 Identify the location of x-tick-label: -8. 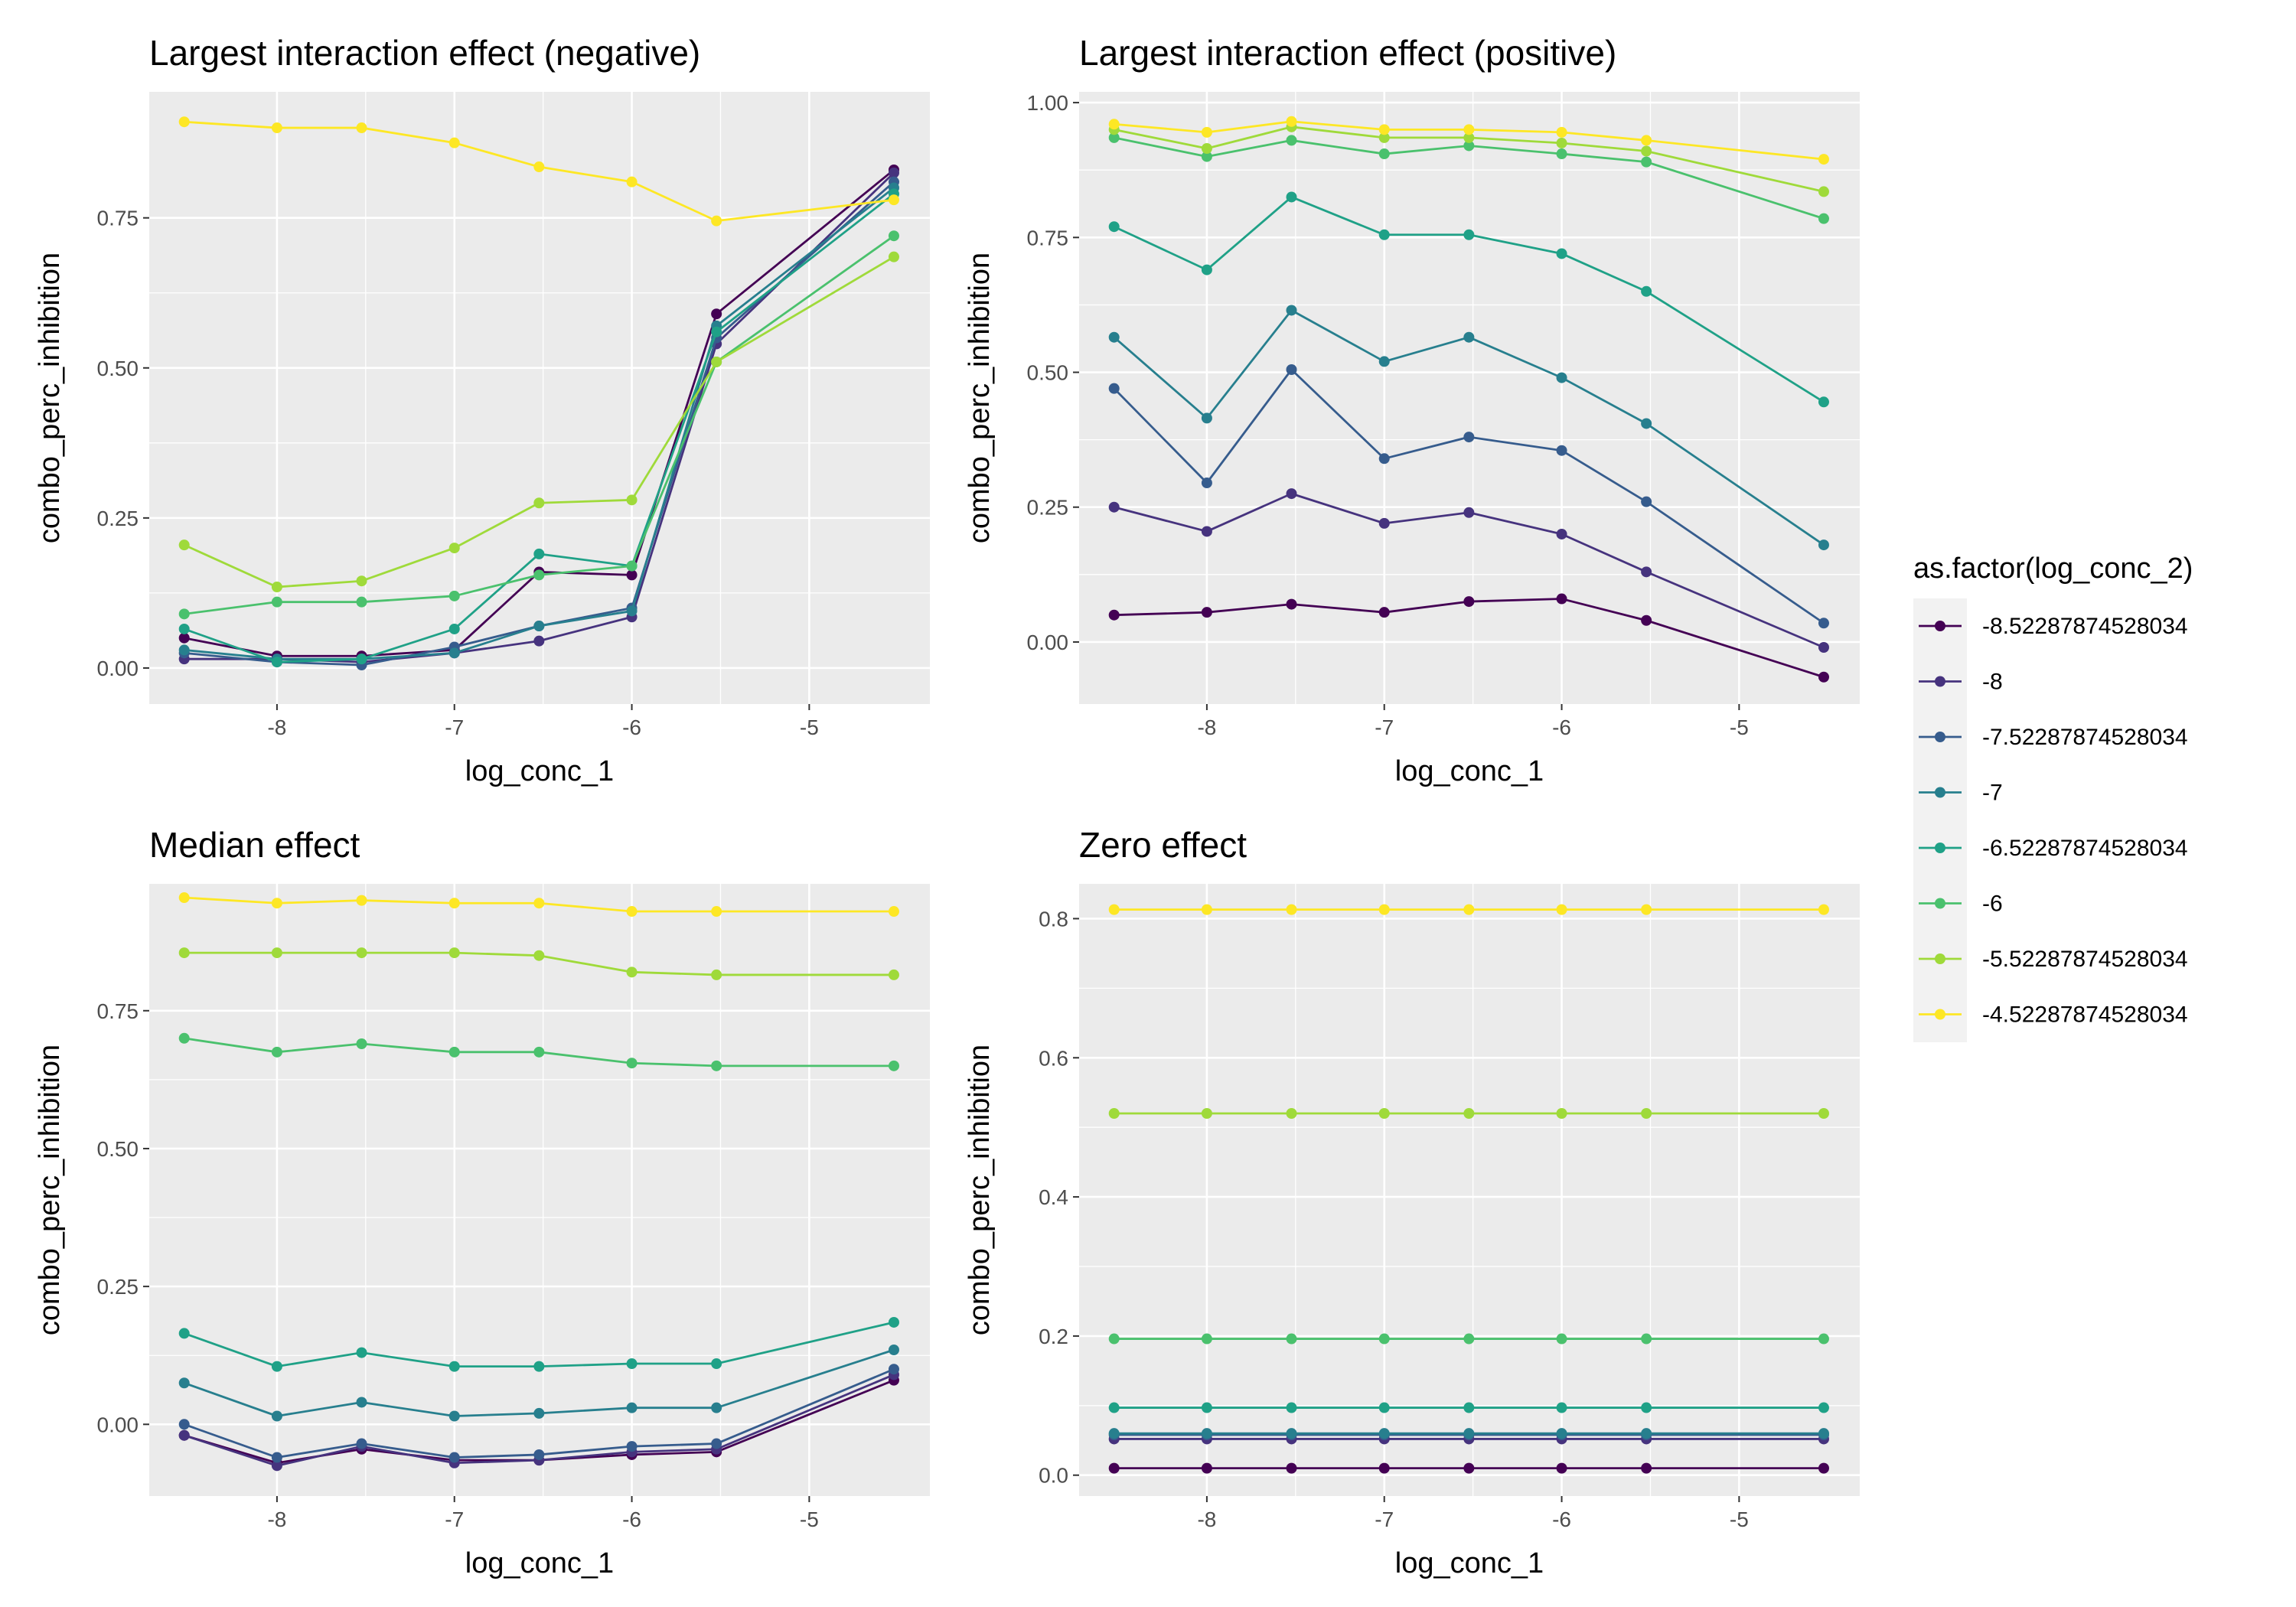
(1206, 727).